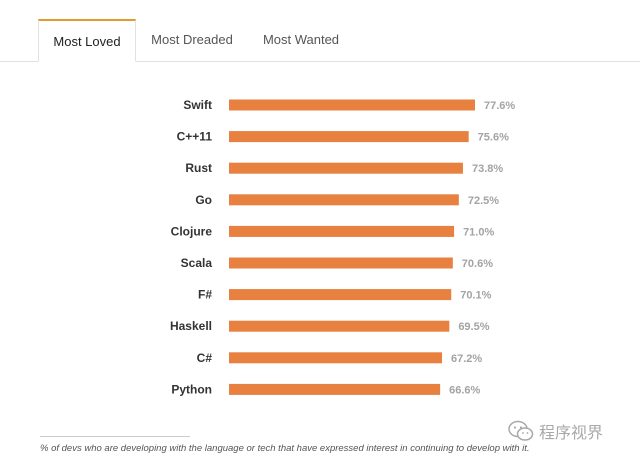  Describe the element at coordinates (197, 263) in the screenshot. I see `category-label: Scala` at that location.